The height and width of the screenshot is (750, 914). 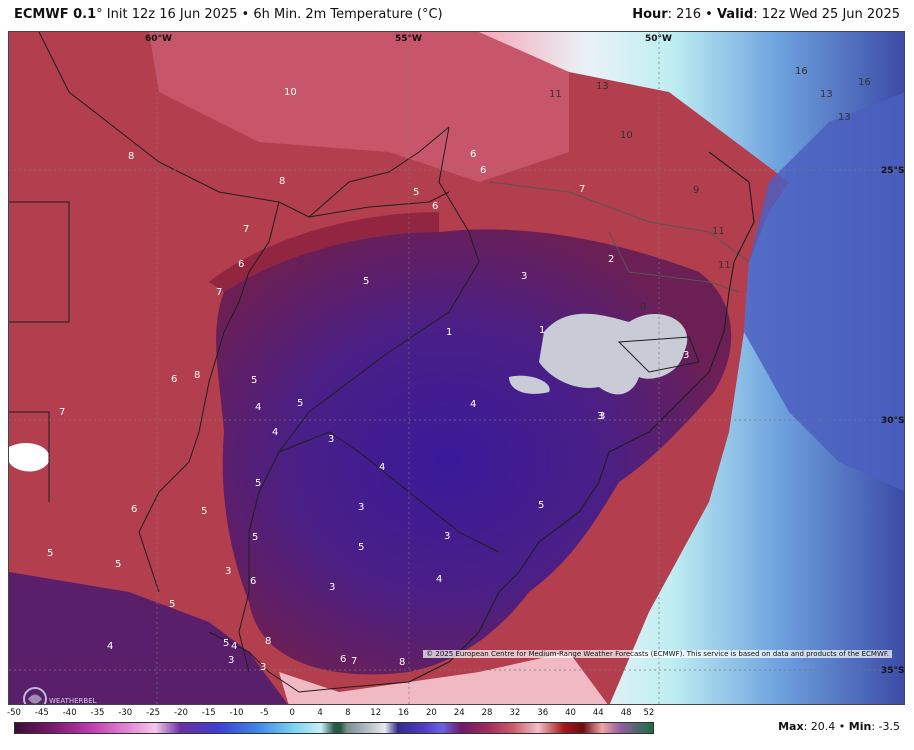 What do you see at coordinates (431, 713) in the screenshot?
I see `colorbar-tick: 20` at bounding box center [431, 713].